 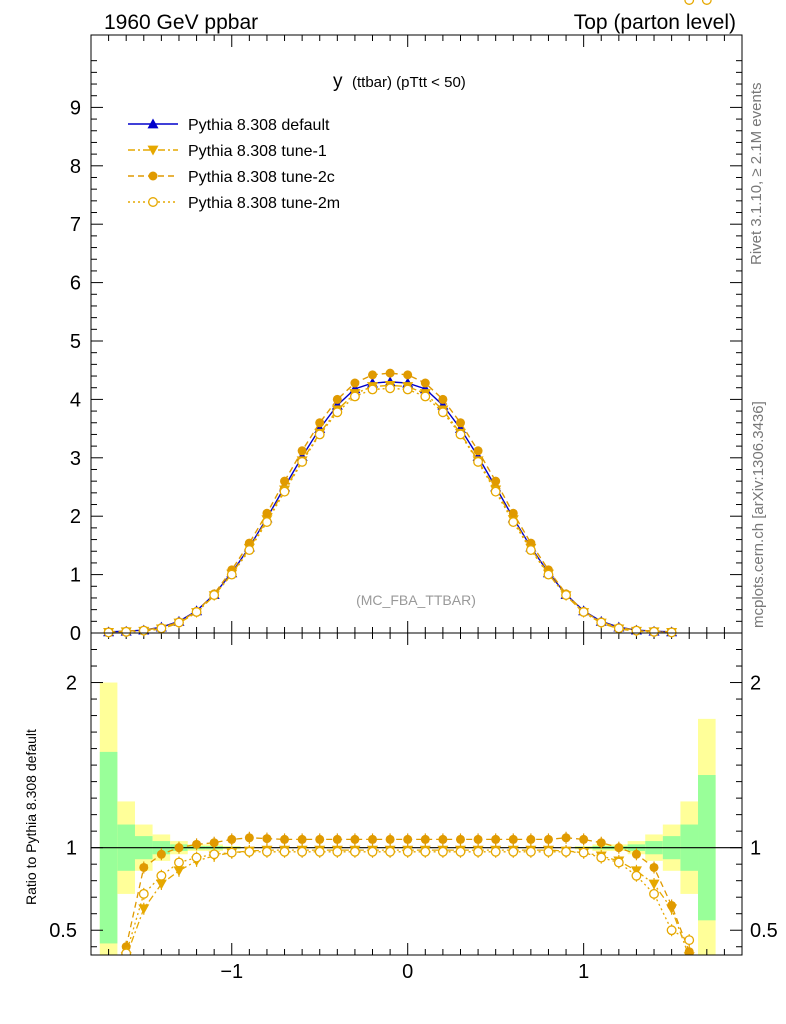 What do you see at coordinates (75, 284) in the screenshot?
I see `y-tick-label: 6` at bounding box center [75, 284].